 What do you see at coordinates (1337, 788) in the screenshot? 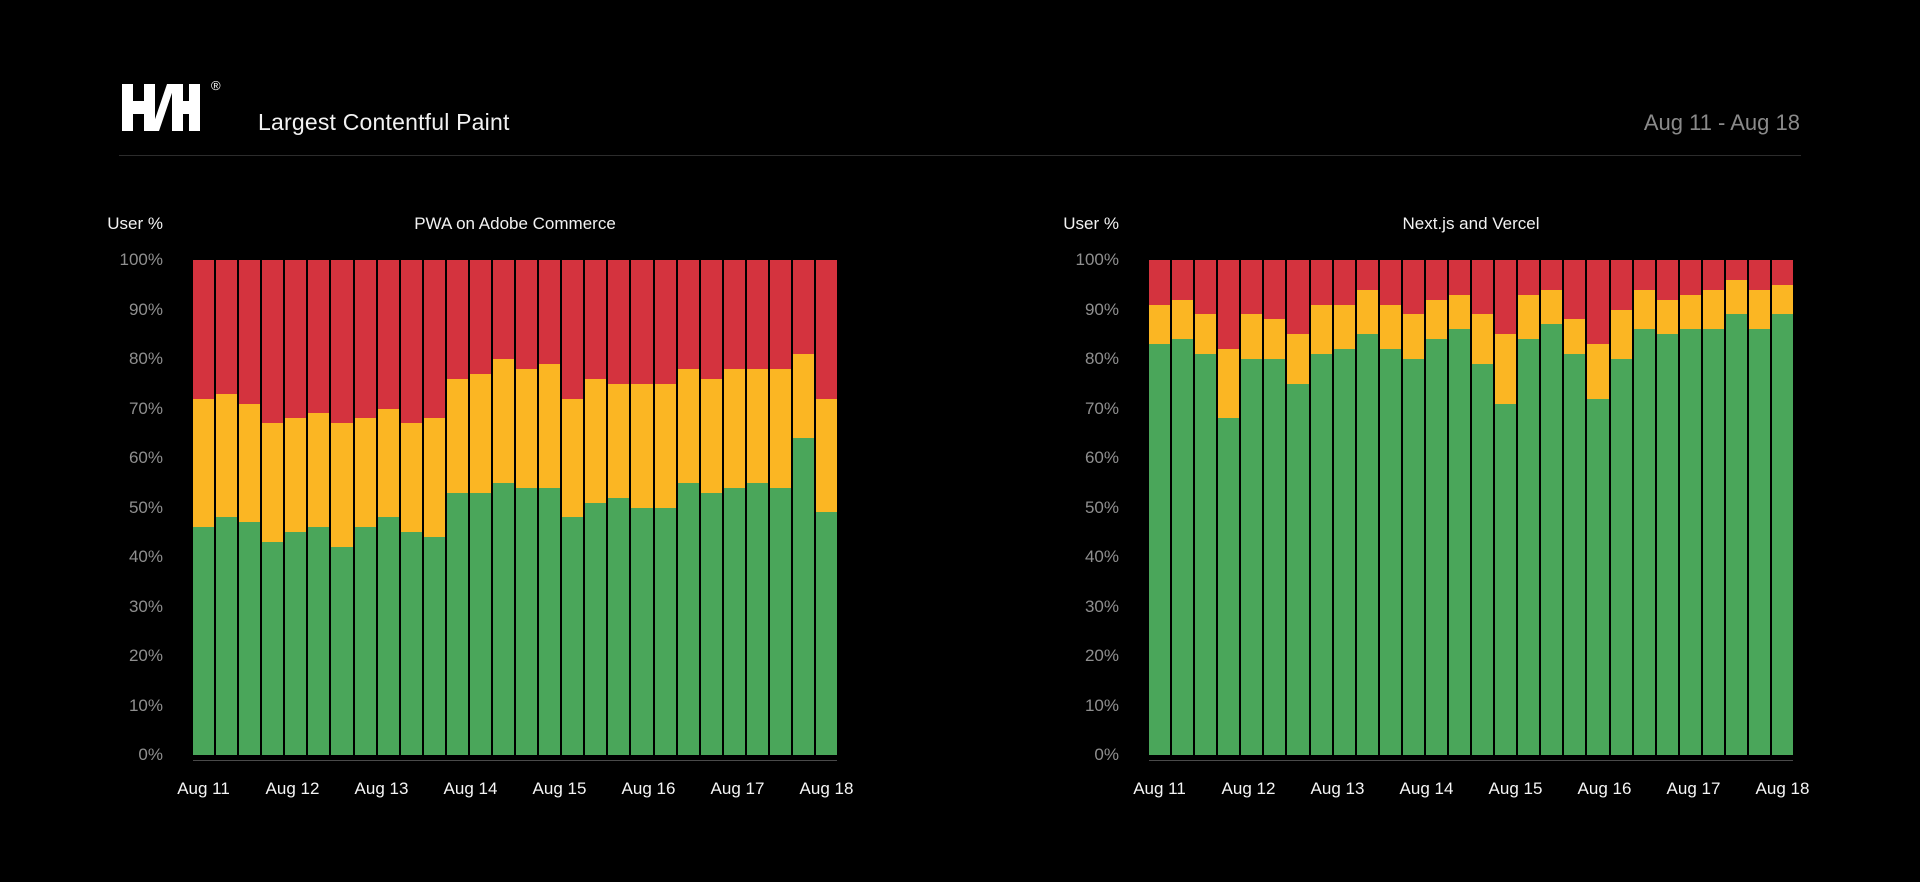
I see `x-axis-label: Aug 13` at bounding box center [1337, 788].